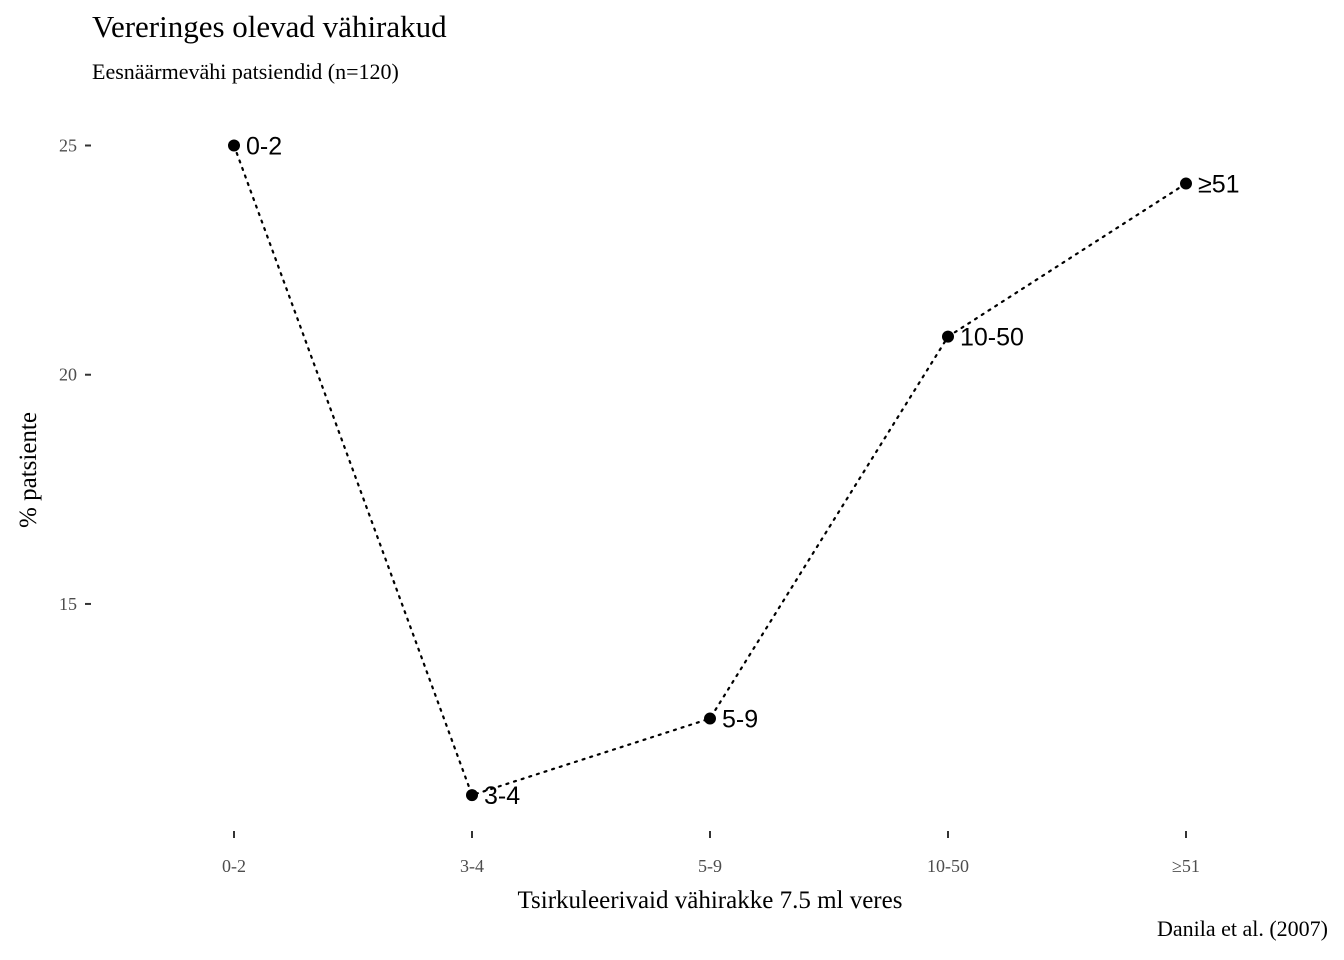 This screenshot has width=1344, height=960. I want to click on x-axis: 0-2 3-4 5-9 10-50 ≥51, so click(711, 853).